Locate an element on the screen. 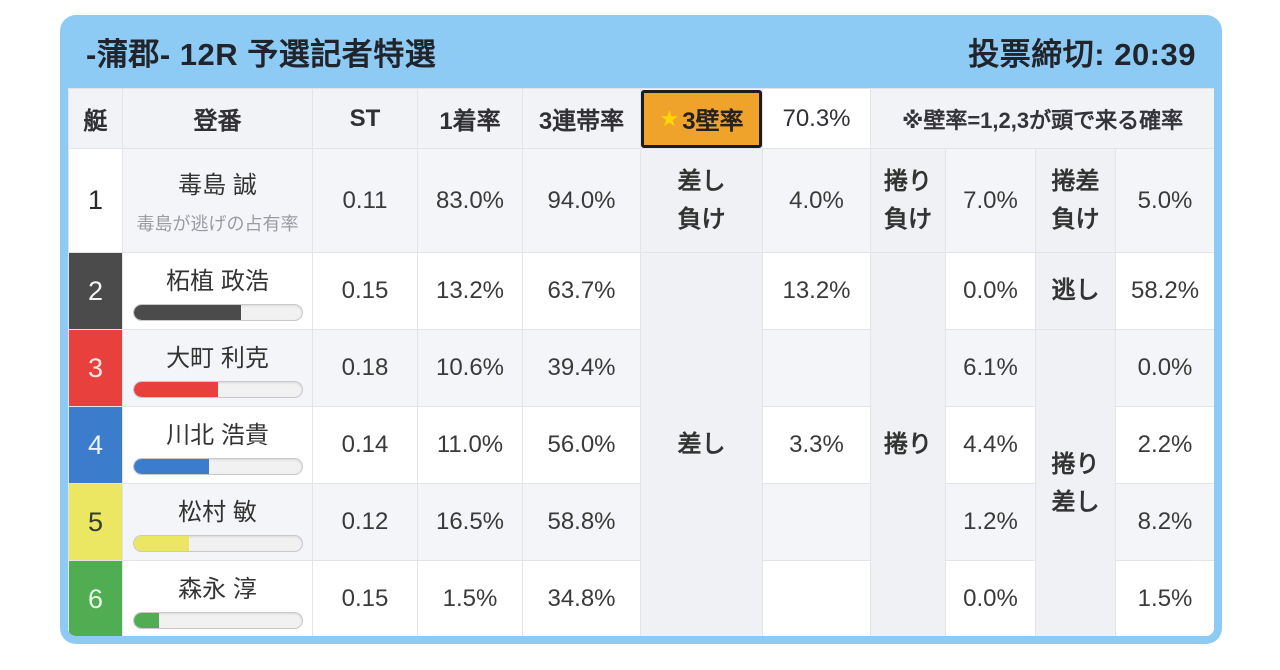 Image resolution: width=1280 pixels, height=670 pixels. boat-number-cell: 3 is located at coordinates (95, 368).